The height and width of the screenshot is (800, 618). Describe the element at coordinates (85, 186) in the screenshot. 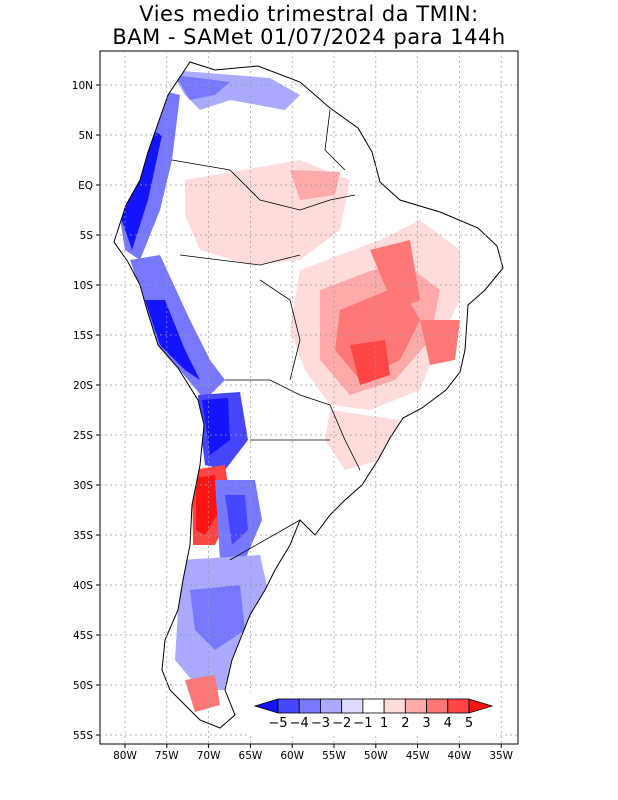

I see `lat-tick-label: EQ` at that location.